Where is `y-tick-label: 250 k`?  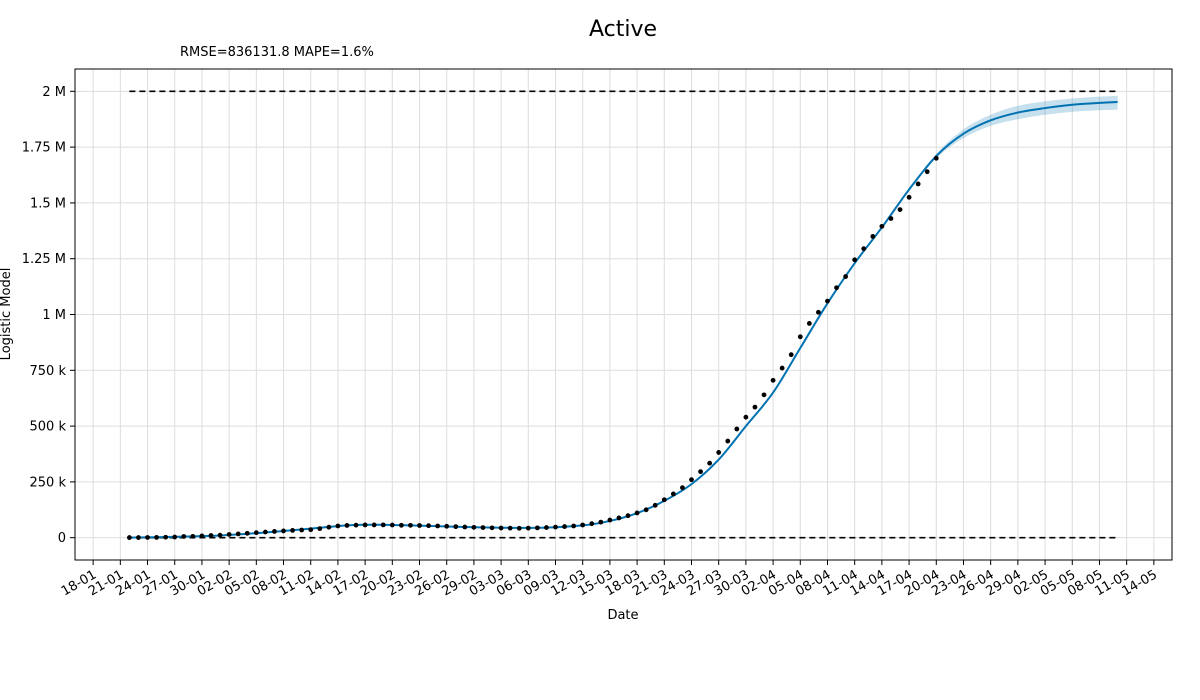 y-tick-label: 250 k is located at coordinates (48, 482).